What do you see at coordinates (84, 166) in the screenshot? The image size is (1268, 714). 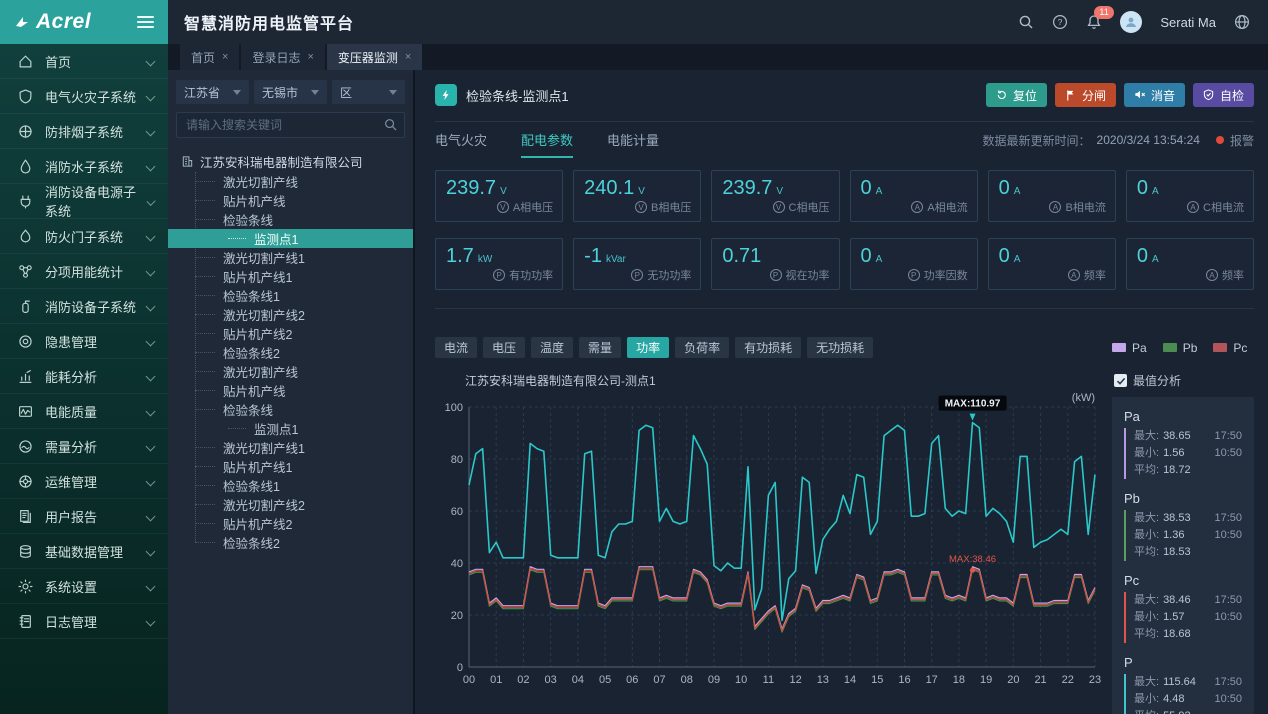 I see `sidebar-item-3: 消防水子系统` at bounding box center [84, 166].